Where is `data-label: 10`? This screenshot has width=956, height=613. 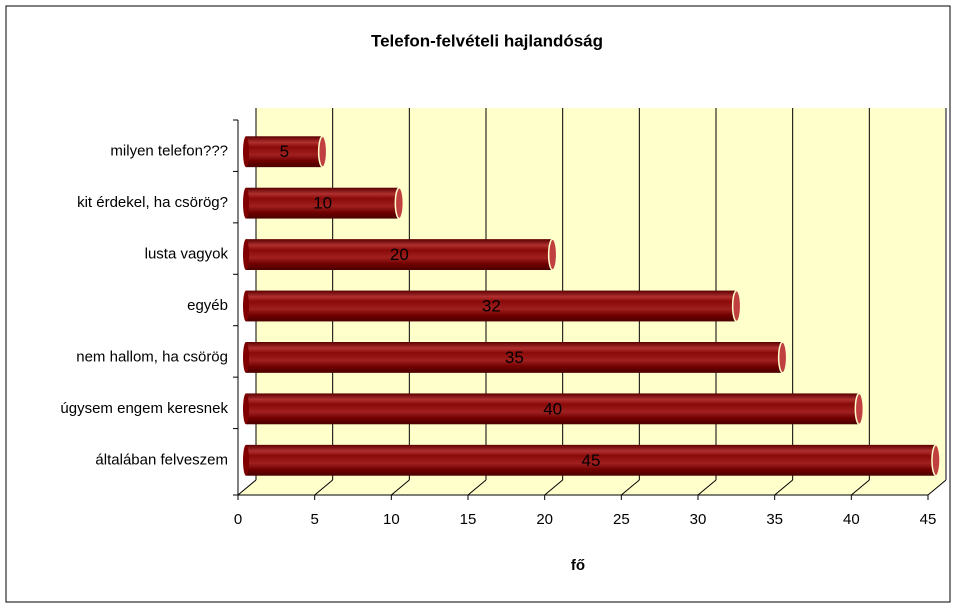 data-label: 10 is located at coordinates (322, 203).